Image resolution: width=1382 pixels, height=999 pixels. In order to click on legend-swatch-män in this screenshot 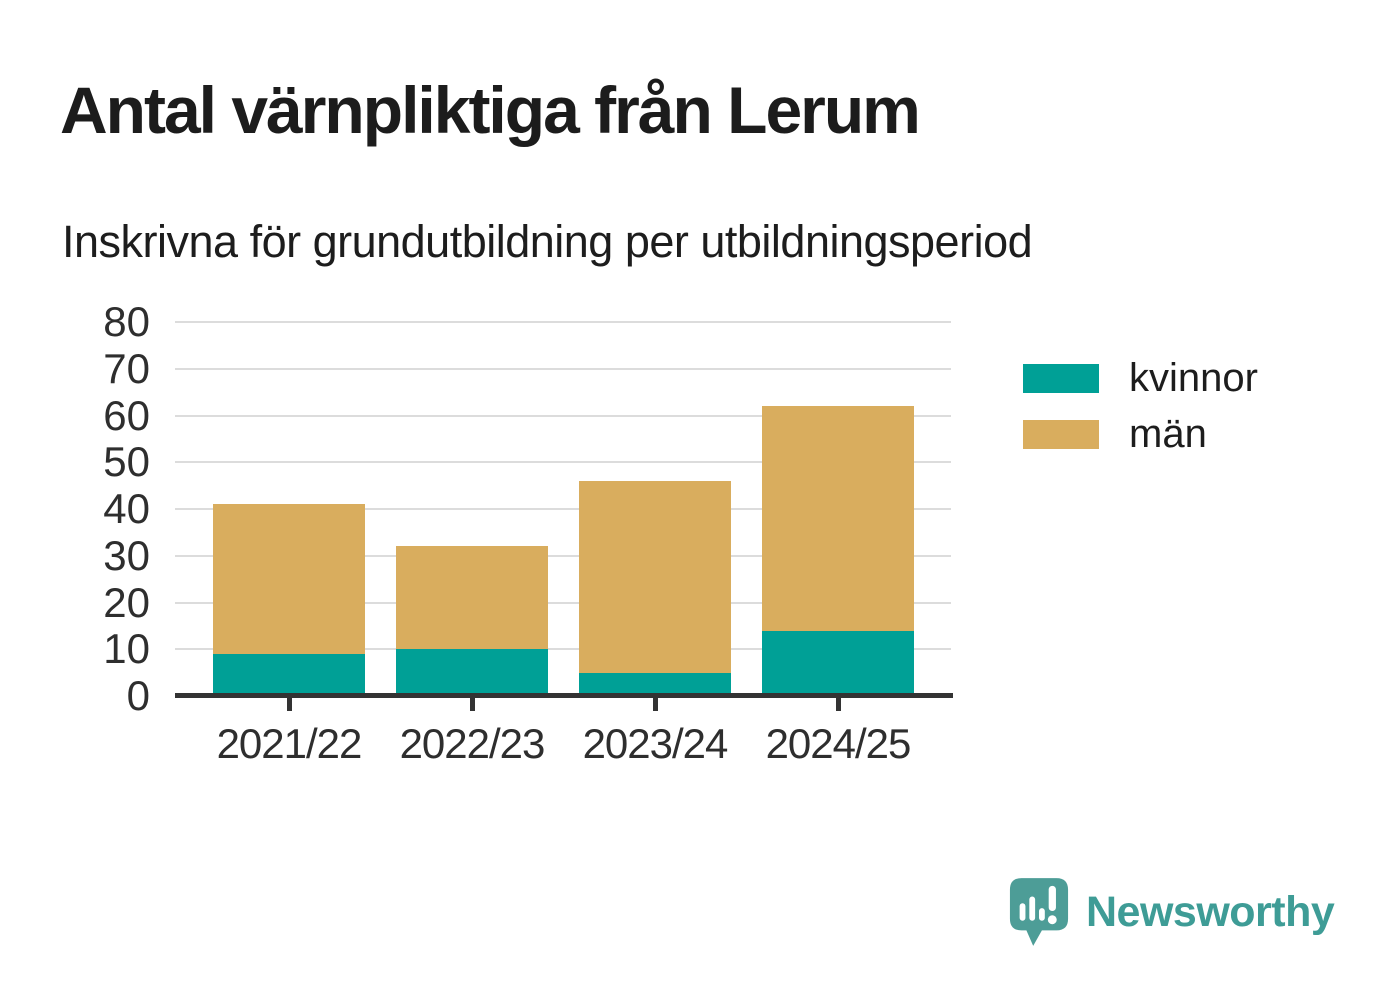, I will do `click(1061, 434)`.